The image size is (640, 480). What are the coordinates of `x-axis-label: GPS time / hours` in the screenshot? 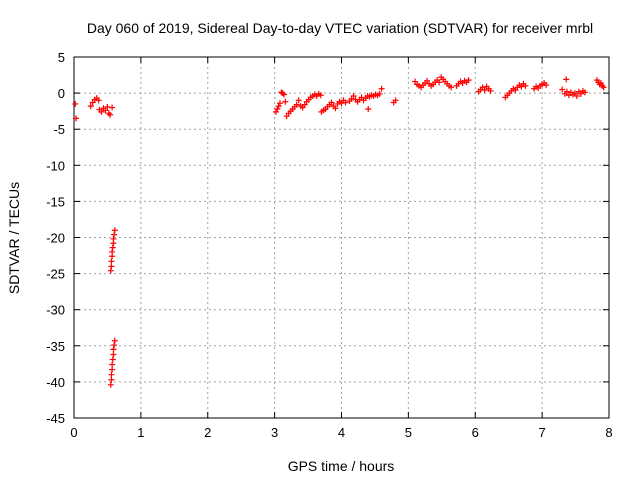 It's located at (341, 466).